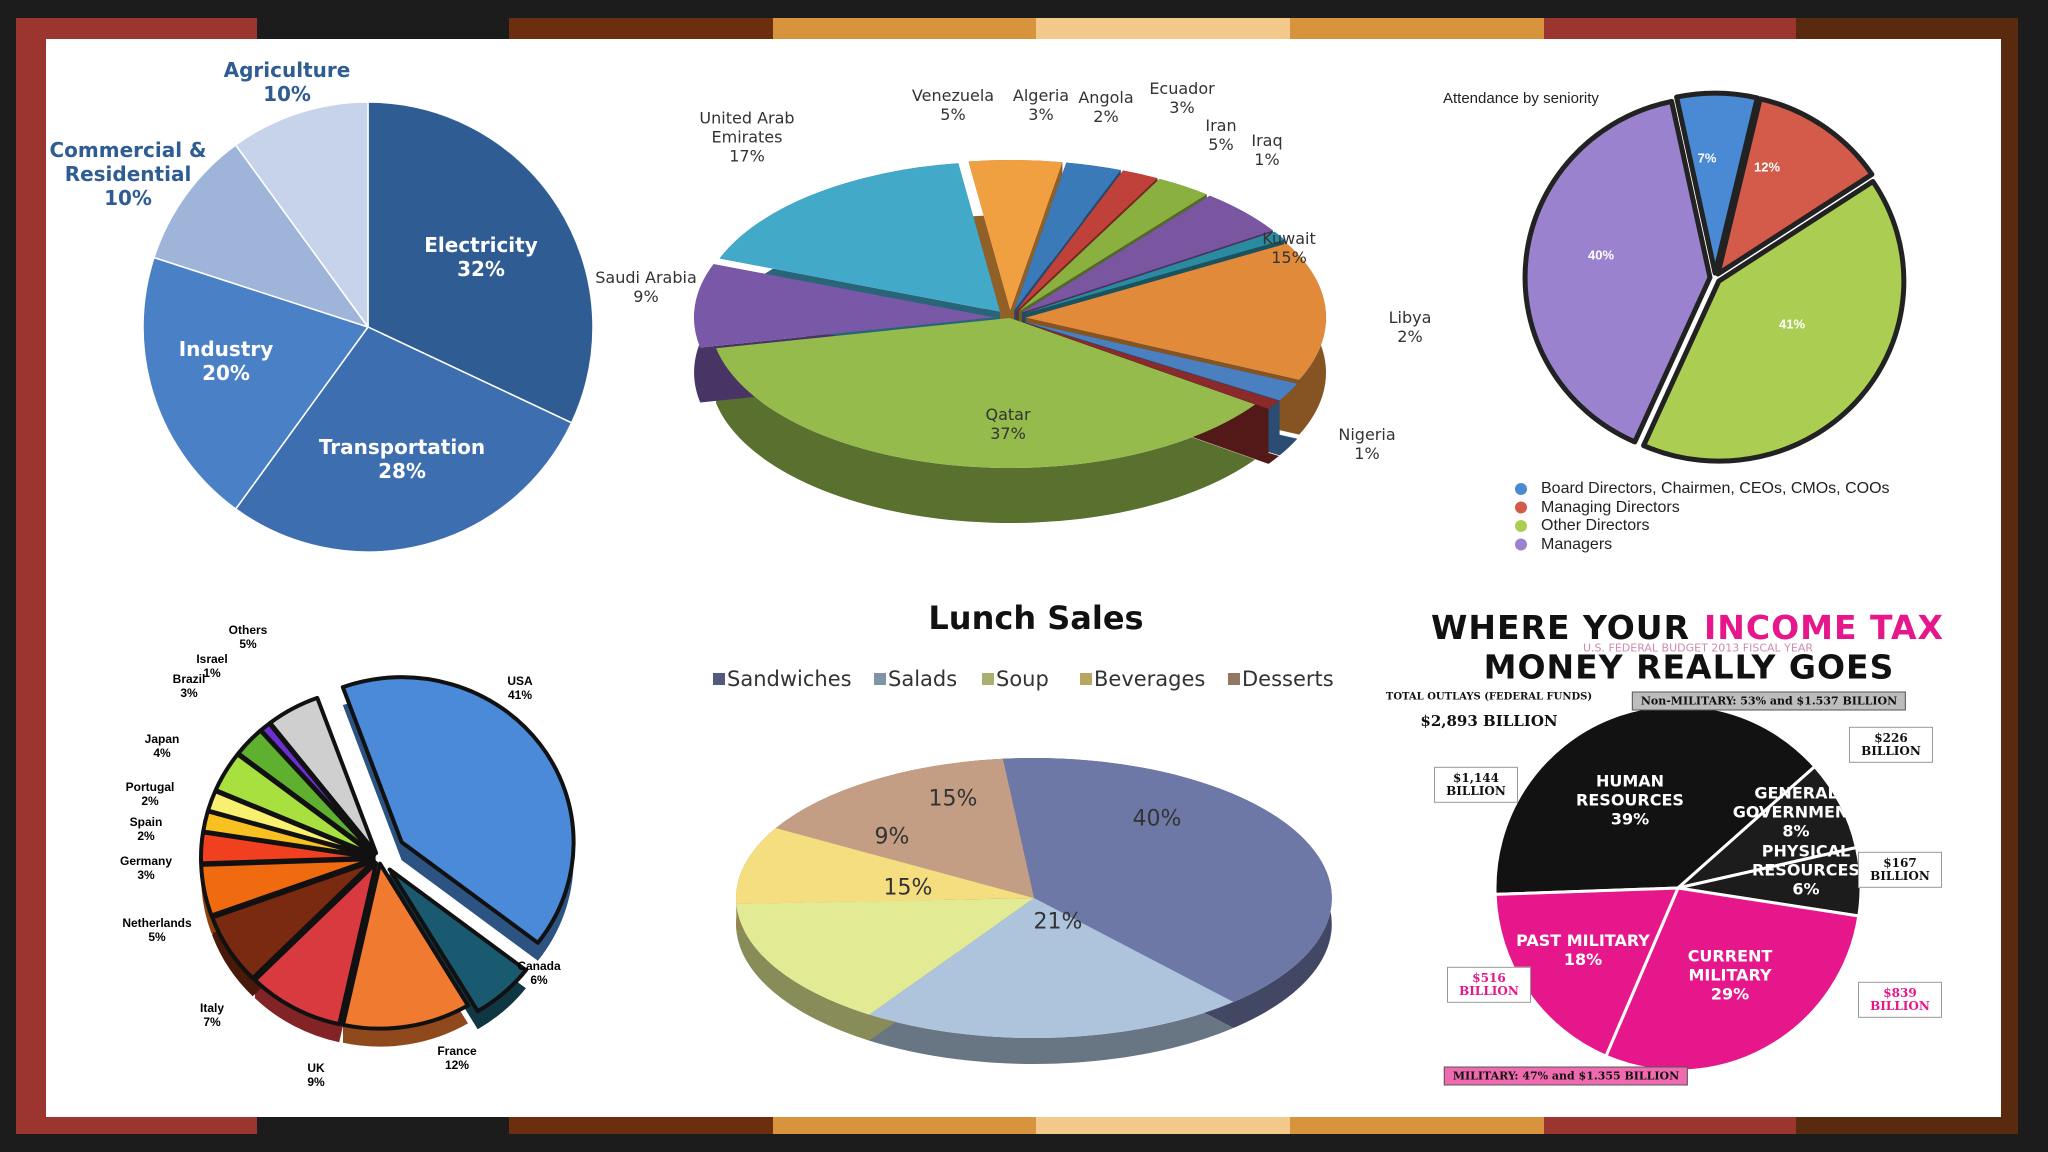  I want to click on annotation: MILITARY: 47% and $1.355 BILLION, so click(1566, 1076).